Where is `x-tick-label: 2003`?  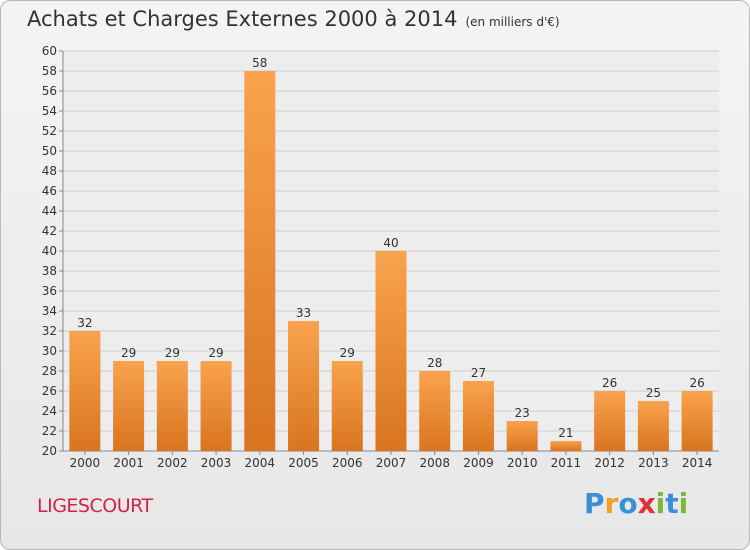
x-tick-label: 2003 is located at coordinates (216, 463).